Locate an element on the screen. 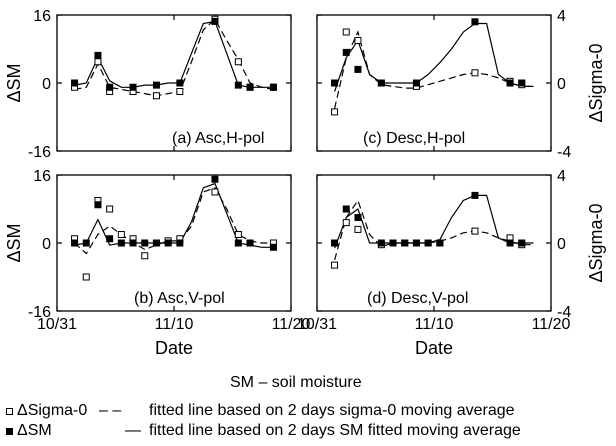 This screenshot has height=446, width=616. panel-annotation: (a) Asc,H-pol is located at coordinates (218, 138).